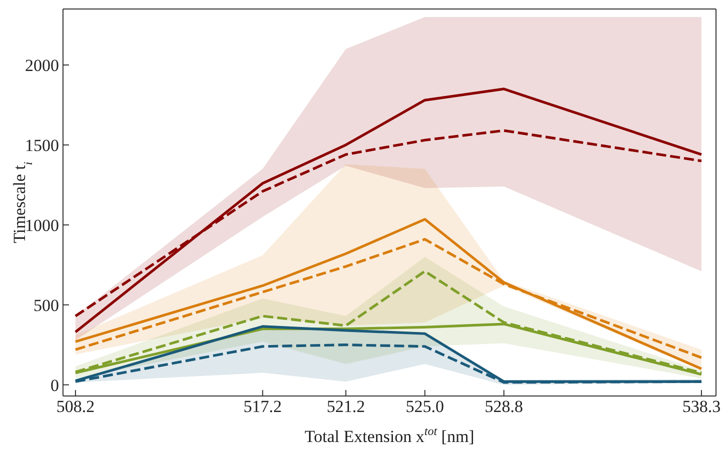  What do you see at coordinates (46, 305) in the screenshot?
I see `y-tick-label: 500` at bounding box center [46, 305].